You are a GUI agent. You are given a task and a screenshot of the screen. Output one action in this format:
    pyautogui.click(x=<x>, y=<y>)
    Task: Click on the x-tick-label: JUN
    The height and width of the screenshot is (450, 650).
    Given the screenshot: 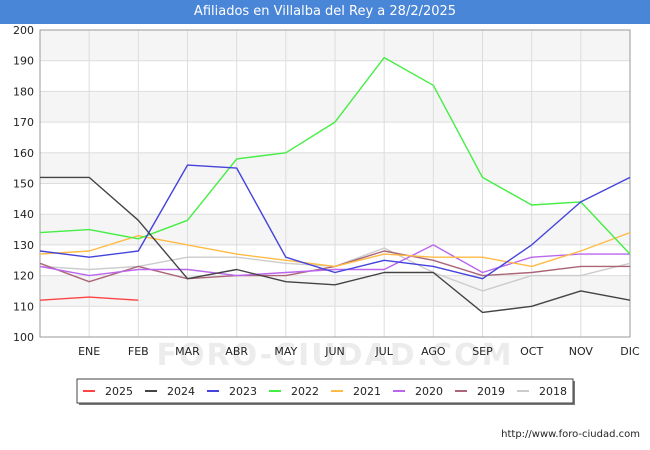 What is the action you would take?
    pyautogui.click(x=334, y=351)
    